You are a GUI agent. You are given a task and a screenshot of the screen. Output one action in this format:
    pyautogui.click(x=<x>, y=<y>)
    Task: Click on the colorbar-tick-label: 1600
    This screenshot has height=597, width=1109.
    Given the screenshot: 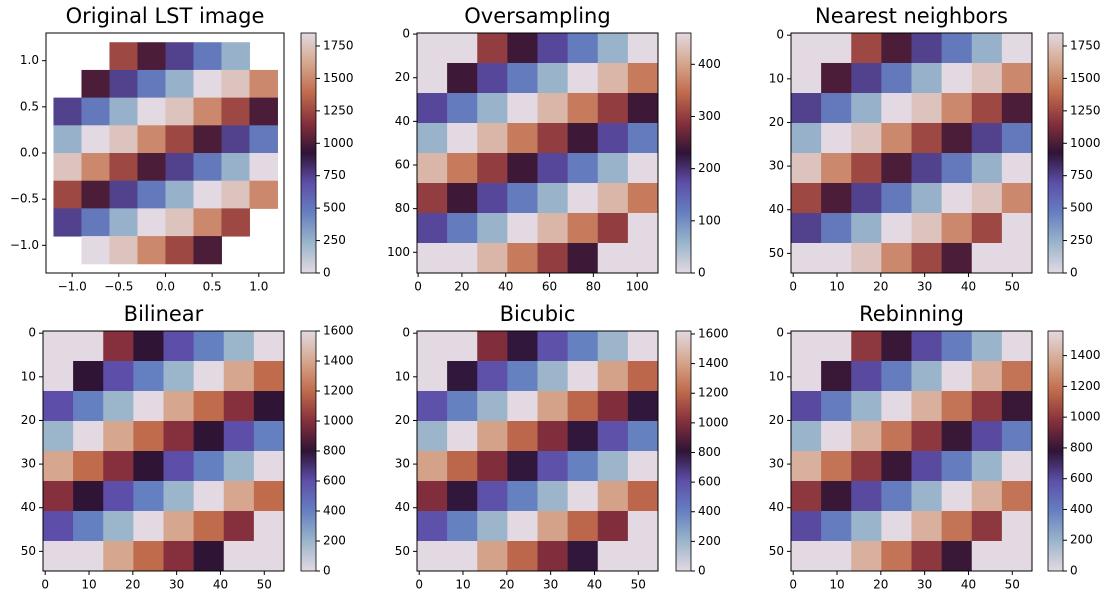 What is the action you would take?
    pyautogui.click(x=713, y=333)
    